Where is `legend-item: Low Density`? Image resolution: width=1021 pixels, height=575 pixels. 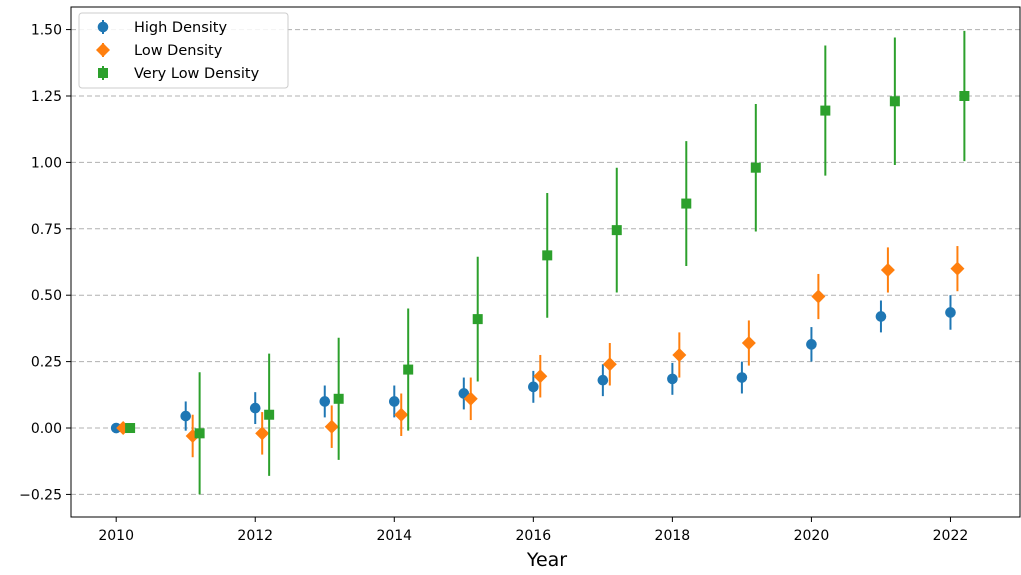 legend-item: Low Density is located at coordinates (159, 51).